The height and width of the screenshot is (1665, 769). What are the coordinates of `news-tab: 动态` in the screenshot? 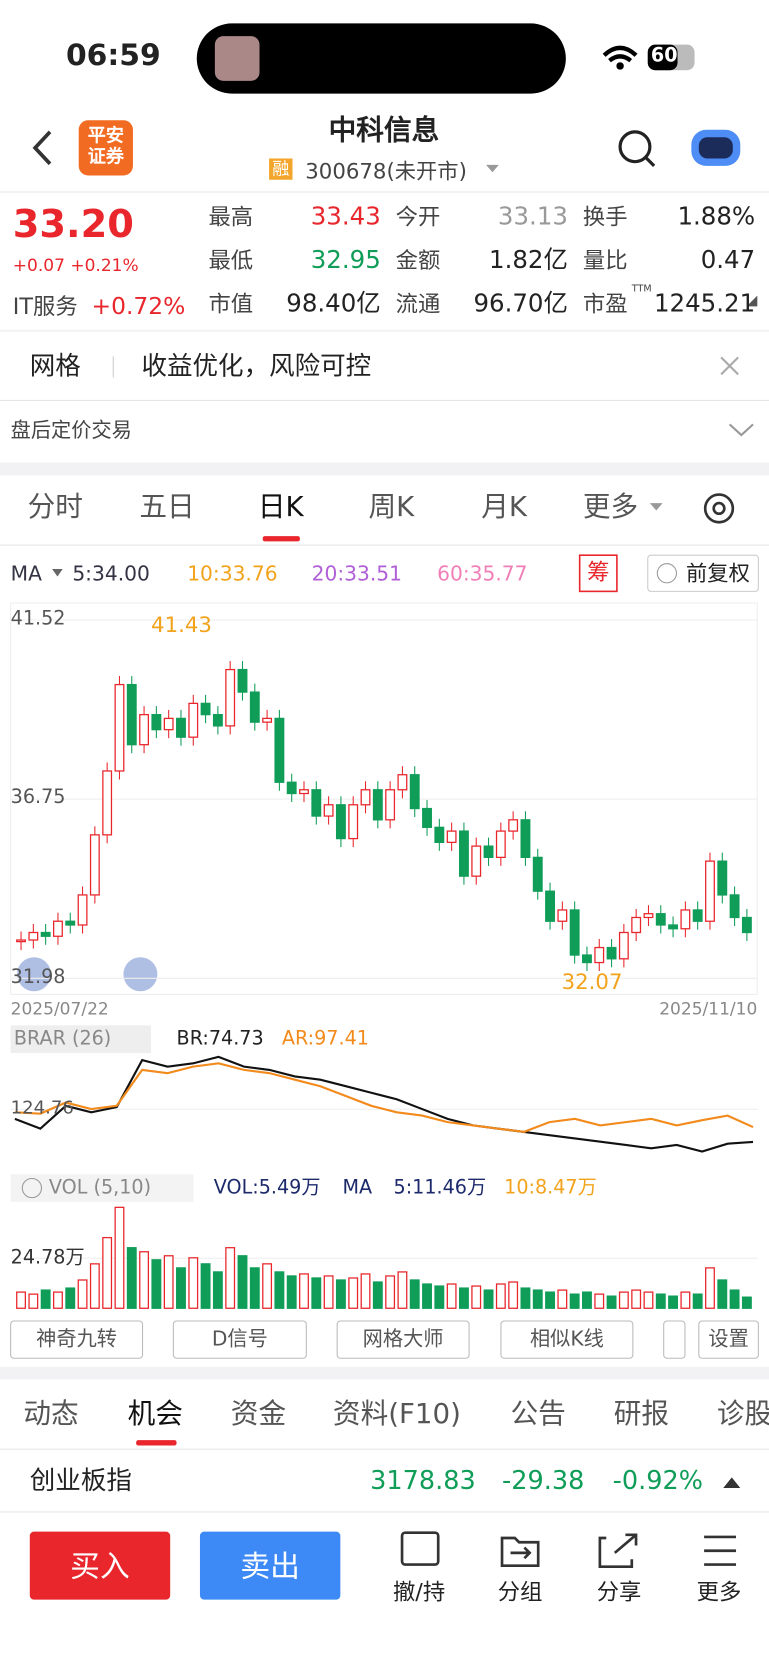 It's located at (51, 1414).